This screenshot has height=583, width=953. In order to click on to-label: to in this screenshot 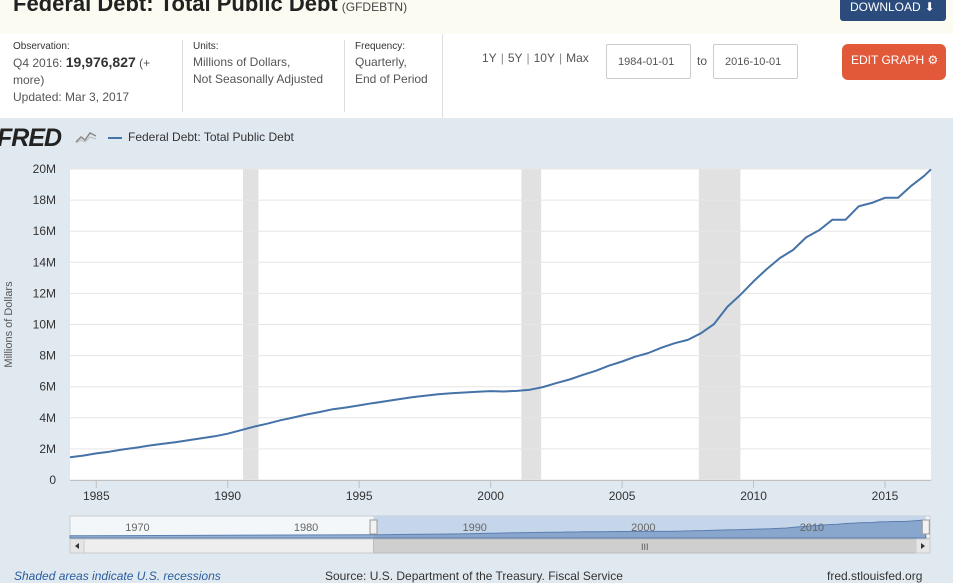, I will do `click(702, 61)`.